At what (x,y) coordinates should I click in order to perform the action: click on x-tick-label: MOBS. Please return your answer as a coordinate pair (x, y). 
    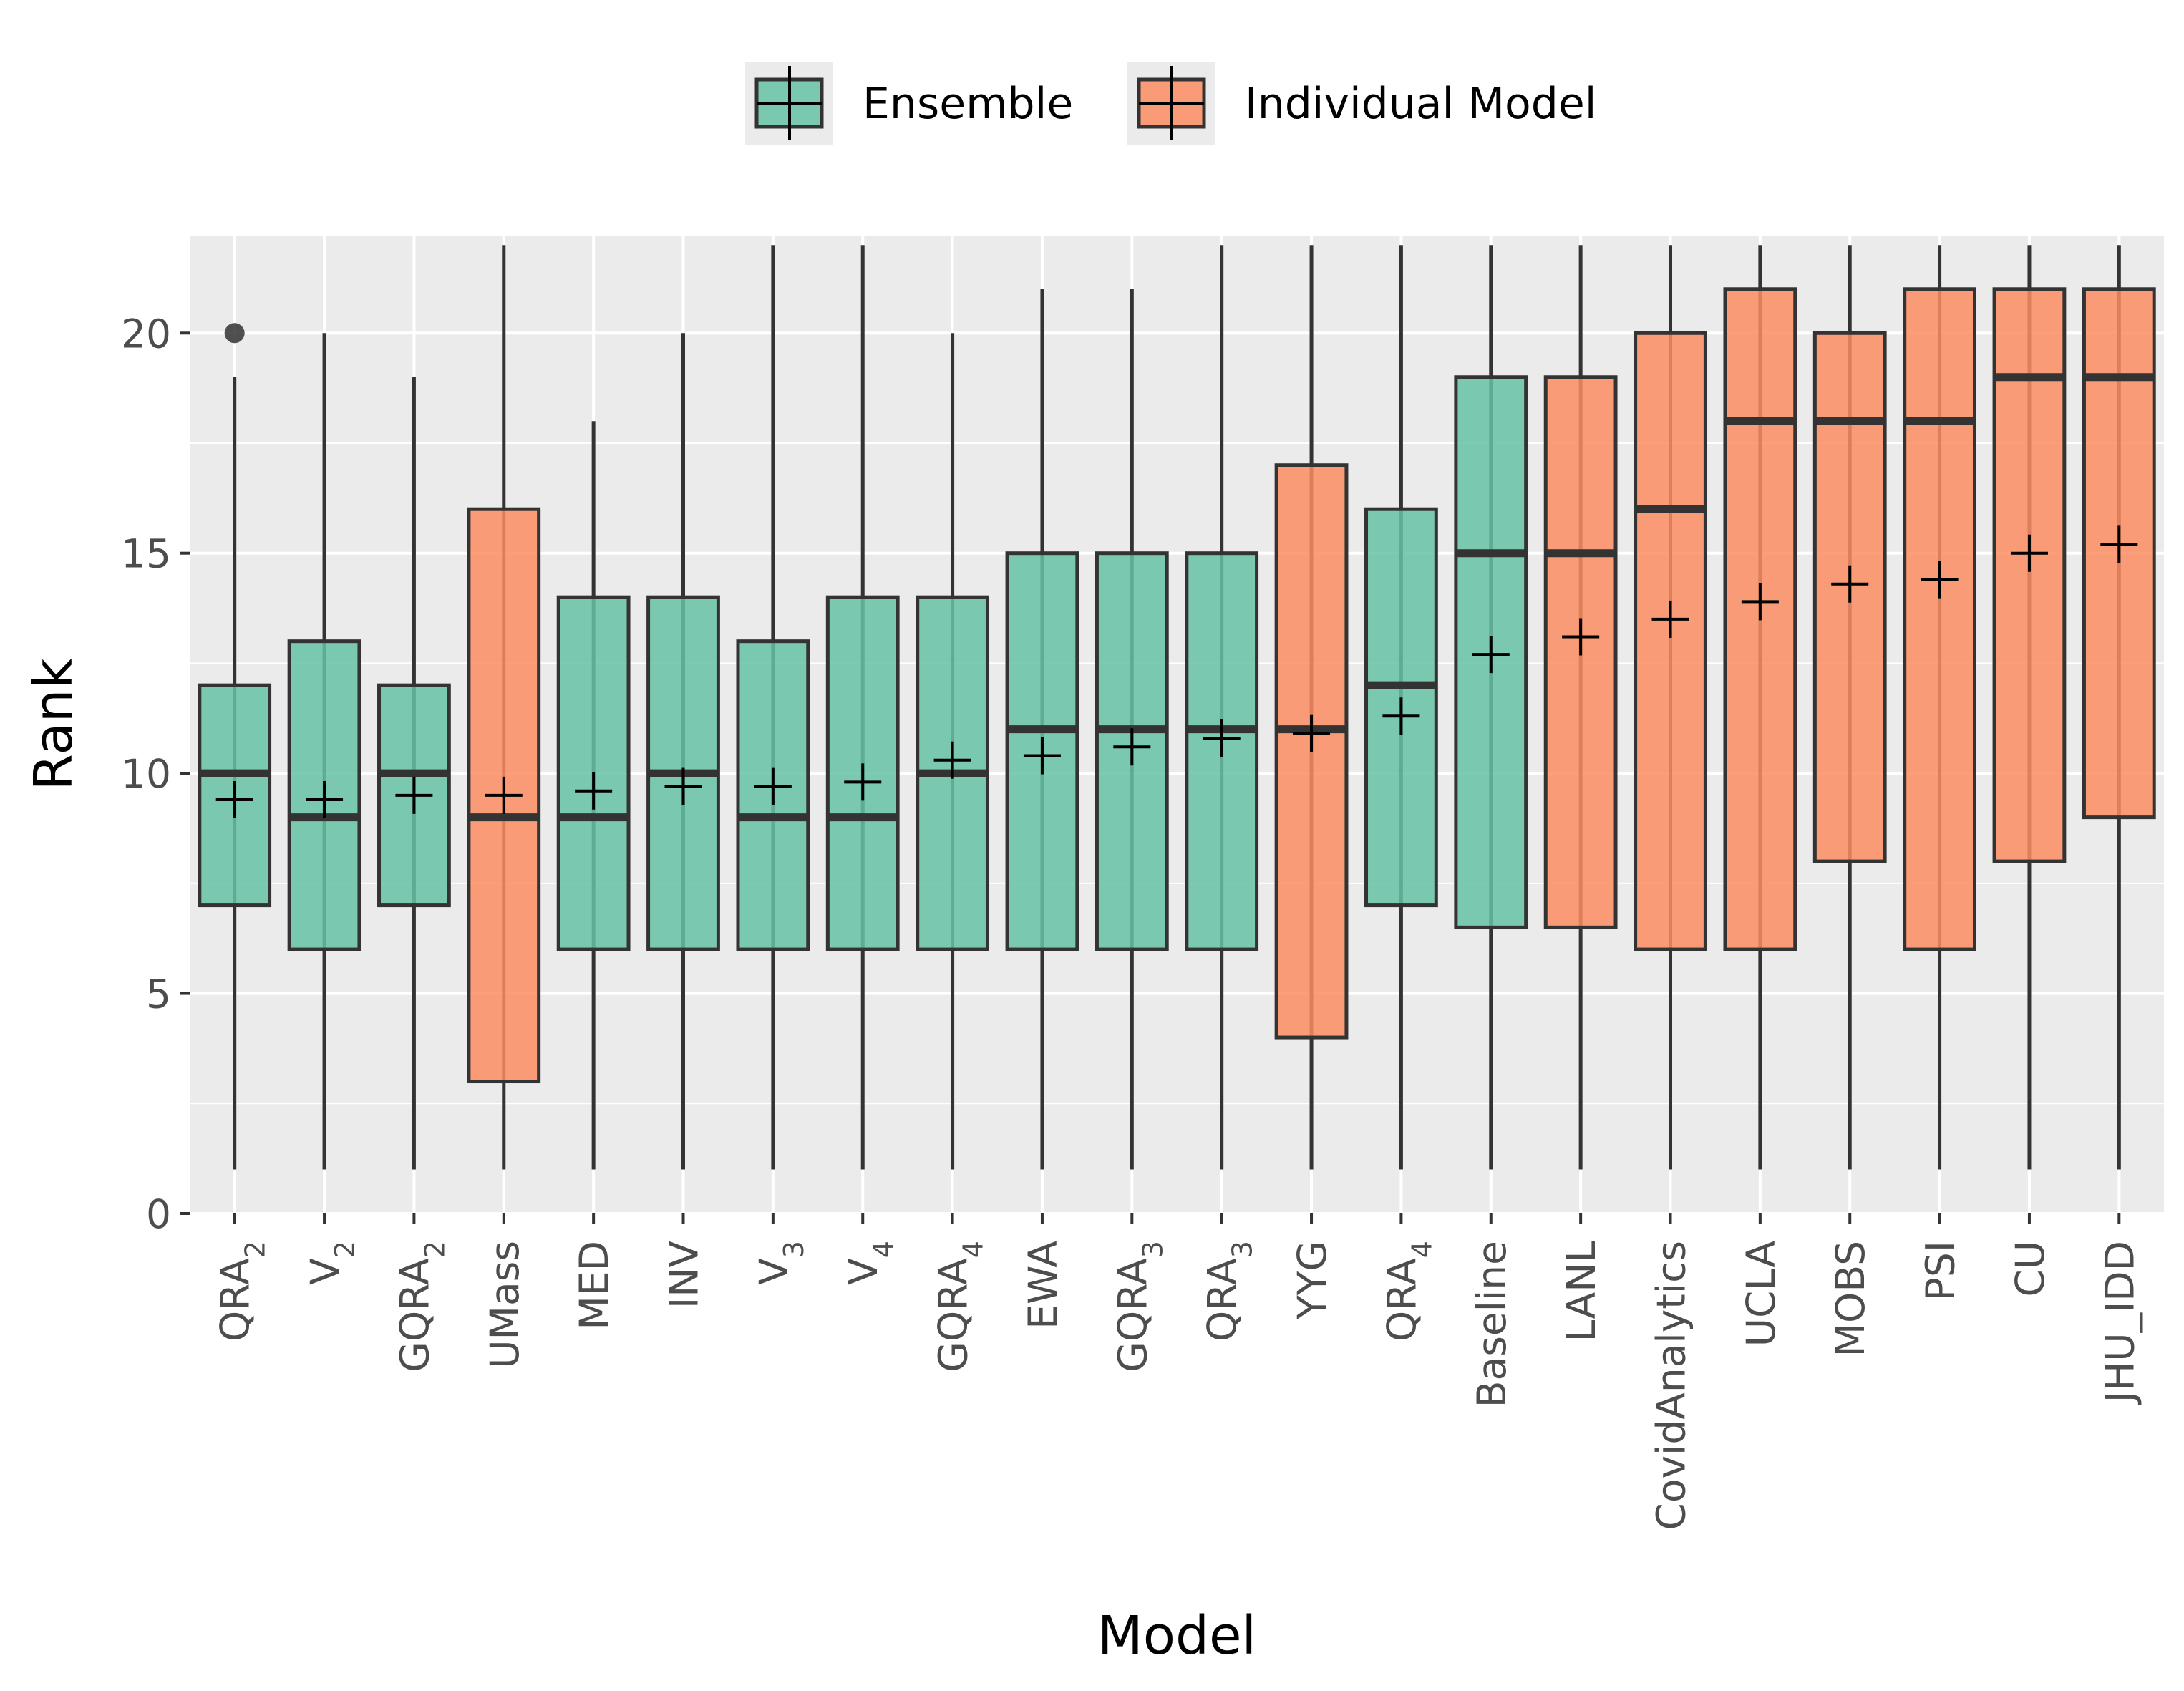
    Looking at the image, I should click on (1850, 1299).